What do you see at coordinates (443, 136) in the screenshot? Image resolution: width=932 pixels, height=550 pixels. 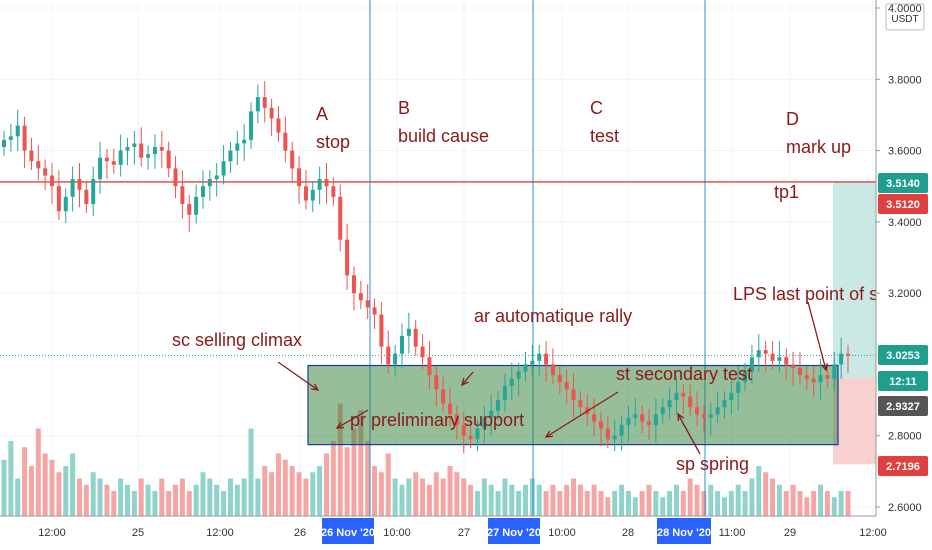 I see `phase-b-label: build cause` at bounding box center [443, 136].